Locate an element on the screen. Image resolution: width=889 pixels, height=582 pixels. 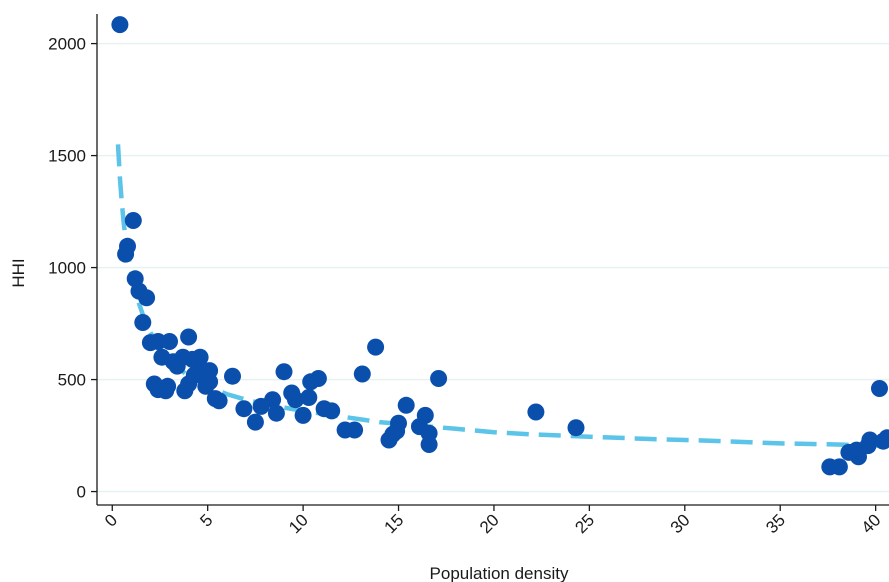
x-tick-label: 20 is located at coordinates (489, 523).